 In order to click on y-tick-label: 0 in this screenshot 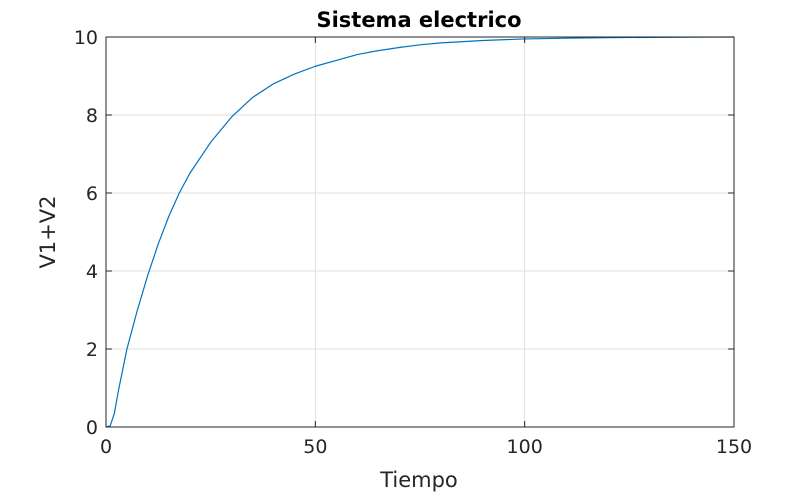, I will do `click(92, 428)`.